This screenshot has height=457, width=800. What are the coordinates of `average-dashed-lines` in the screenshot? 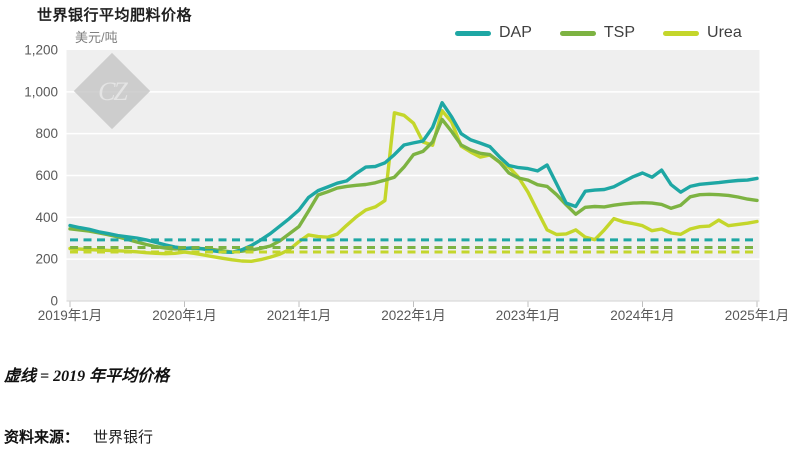 It's located at (413, 246).